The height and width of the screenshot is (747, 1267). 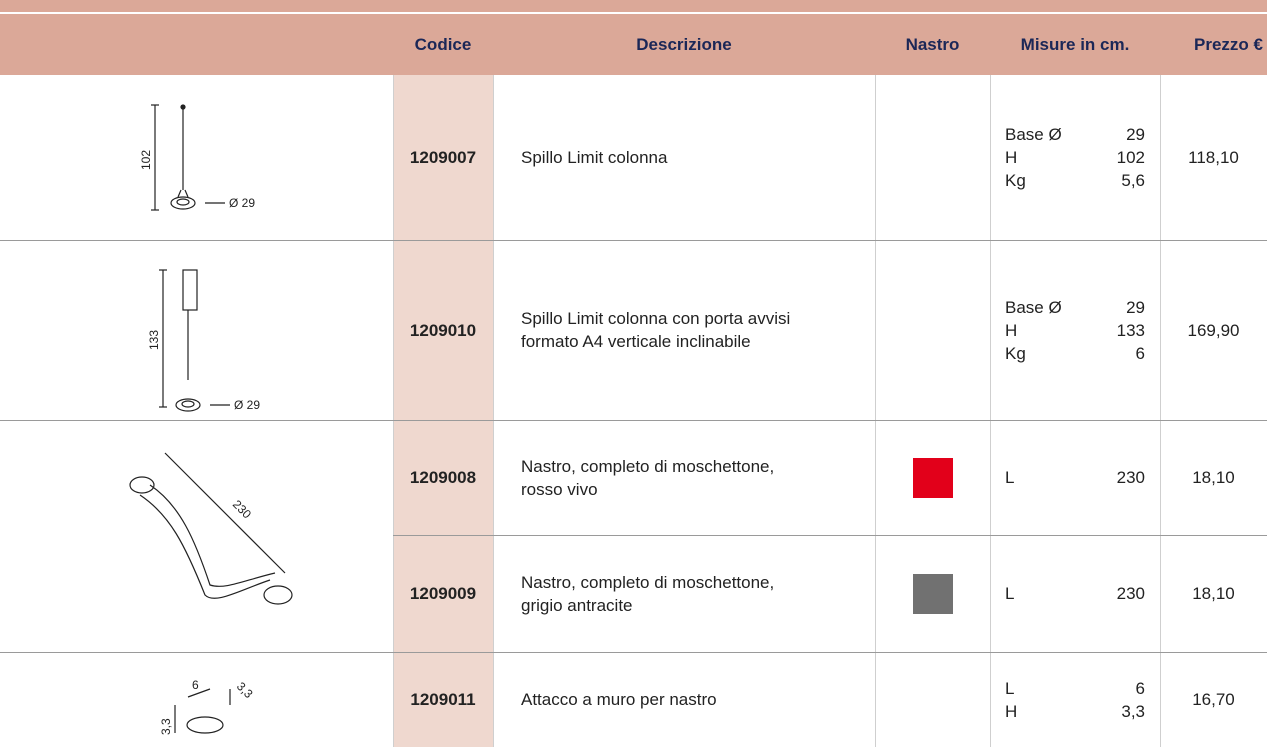 I want to click on measure-row: H 102, so click(x=1075, y=157).